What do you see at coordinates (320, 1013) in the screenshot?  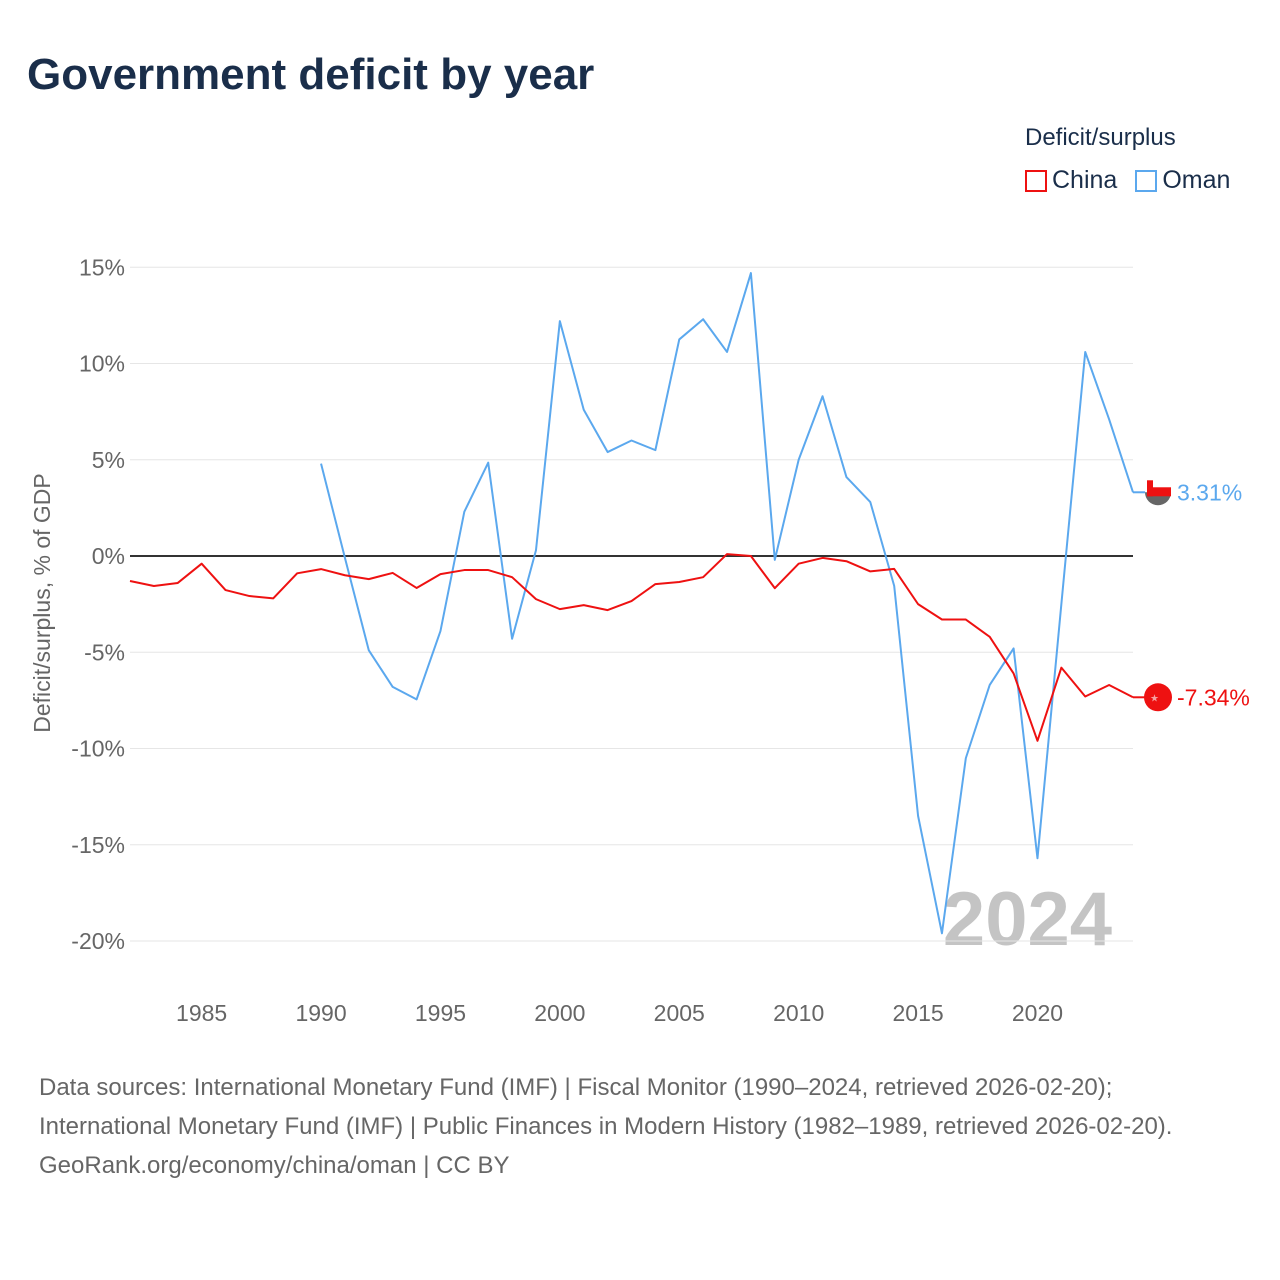 I see `x-tick-label: 1990` at bounding box center [320, 1013].